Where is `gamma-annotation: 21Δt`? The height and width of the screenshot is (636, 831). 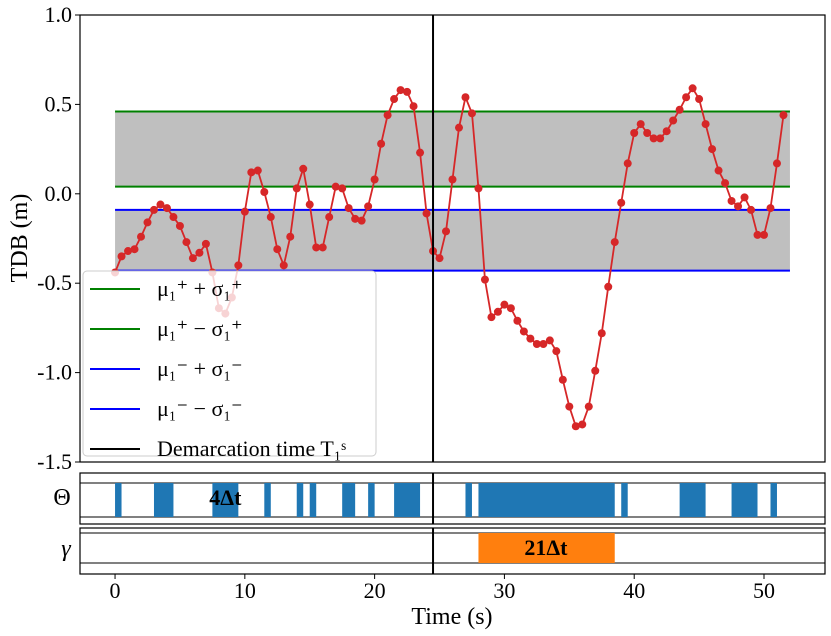
gamma-annotation: 21Δt is located at coordinates (546, 547).